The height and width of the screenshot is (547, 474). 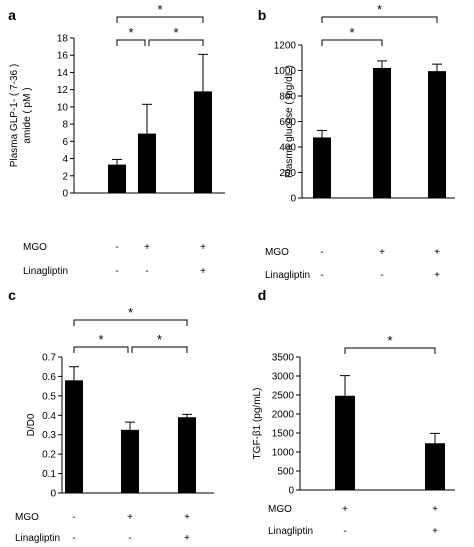 I want to click on y-tick-label: 0.4, so click(x=49, y=416).